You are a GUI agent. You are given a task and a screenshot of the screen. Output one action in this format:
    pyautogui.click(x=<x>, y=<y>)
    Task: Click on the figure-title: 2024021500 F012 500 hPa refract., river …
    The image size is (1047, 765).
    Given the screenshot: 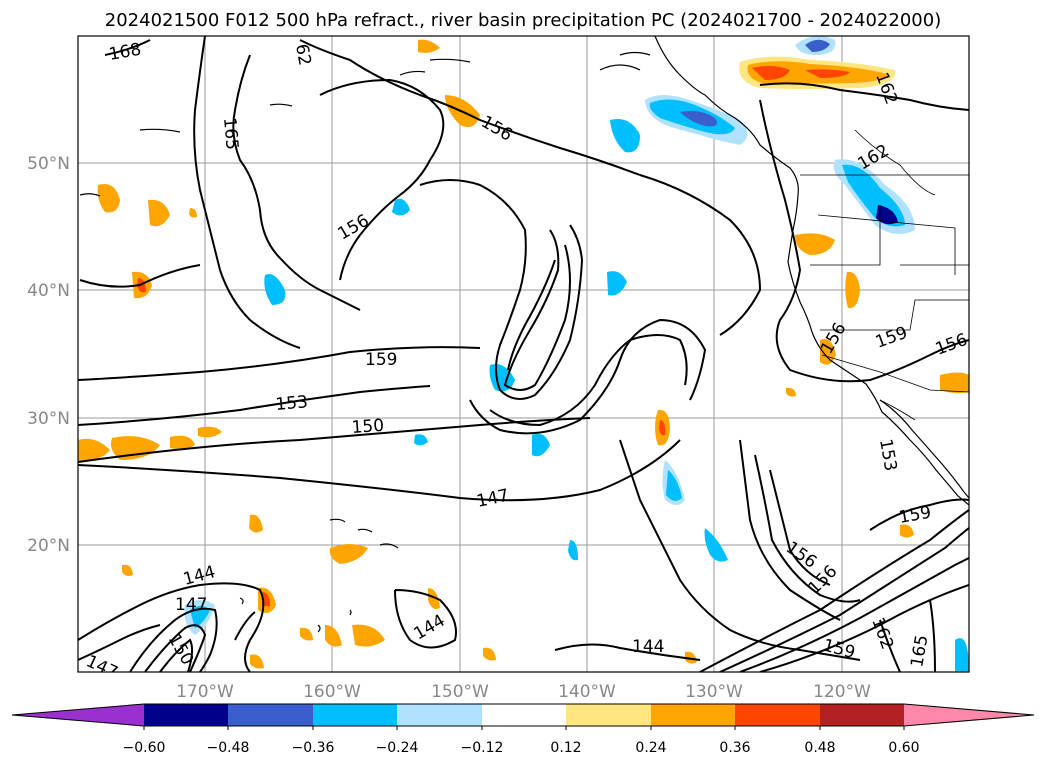 What is the action you would take?
    pyautogui.click(x=523, y=20)
    